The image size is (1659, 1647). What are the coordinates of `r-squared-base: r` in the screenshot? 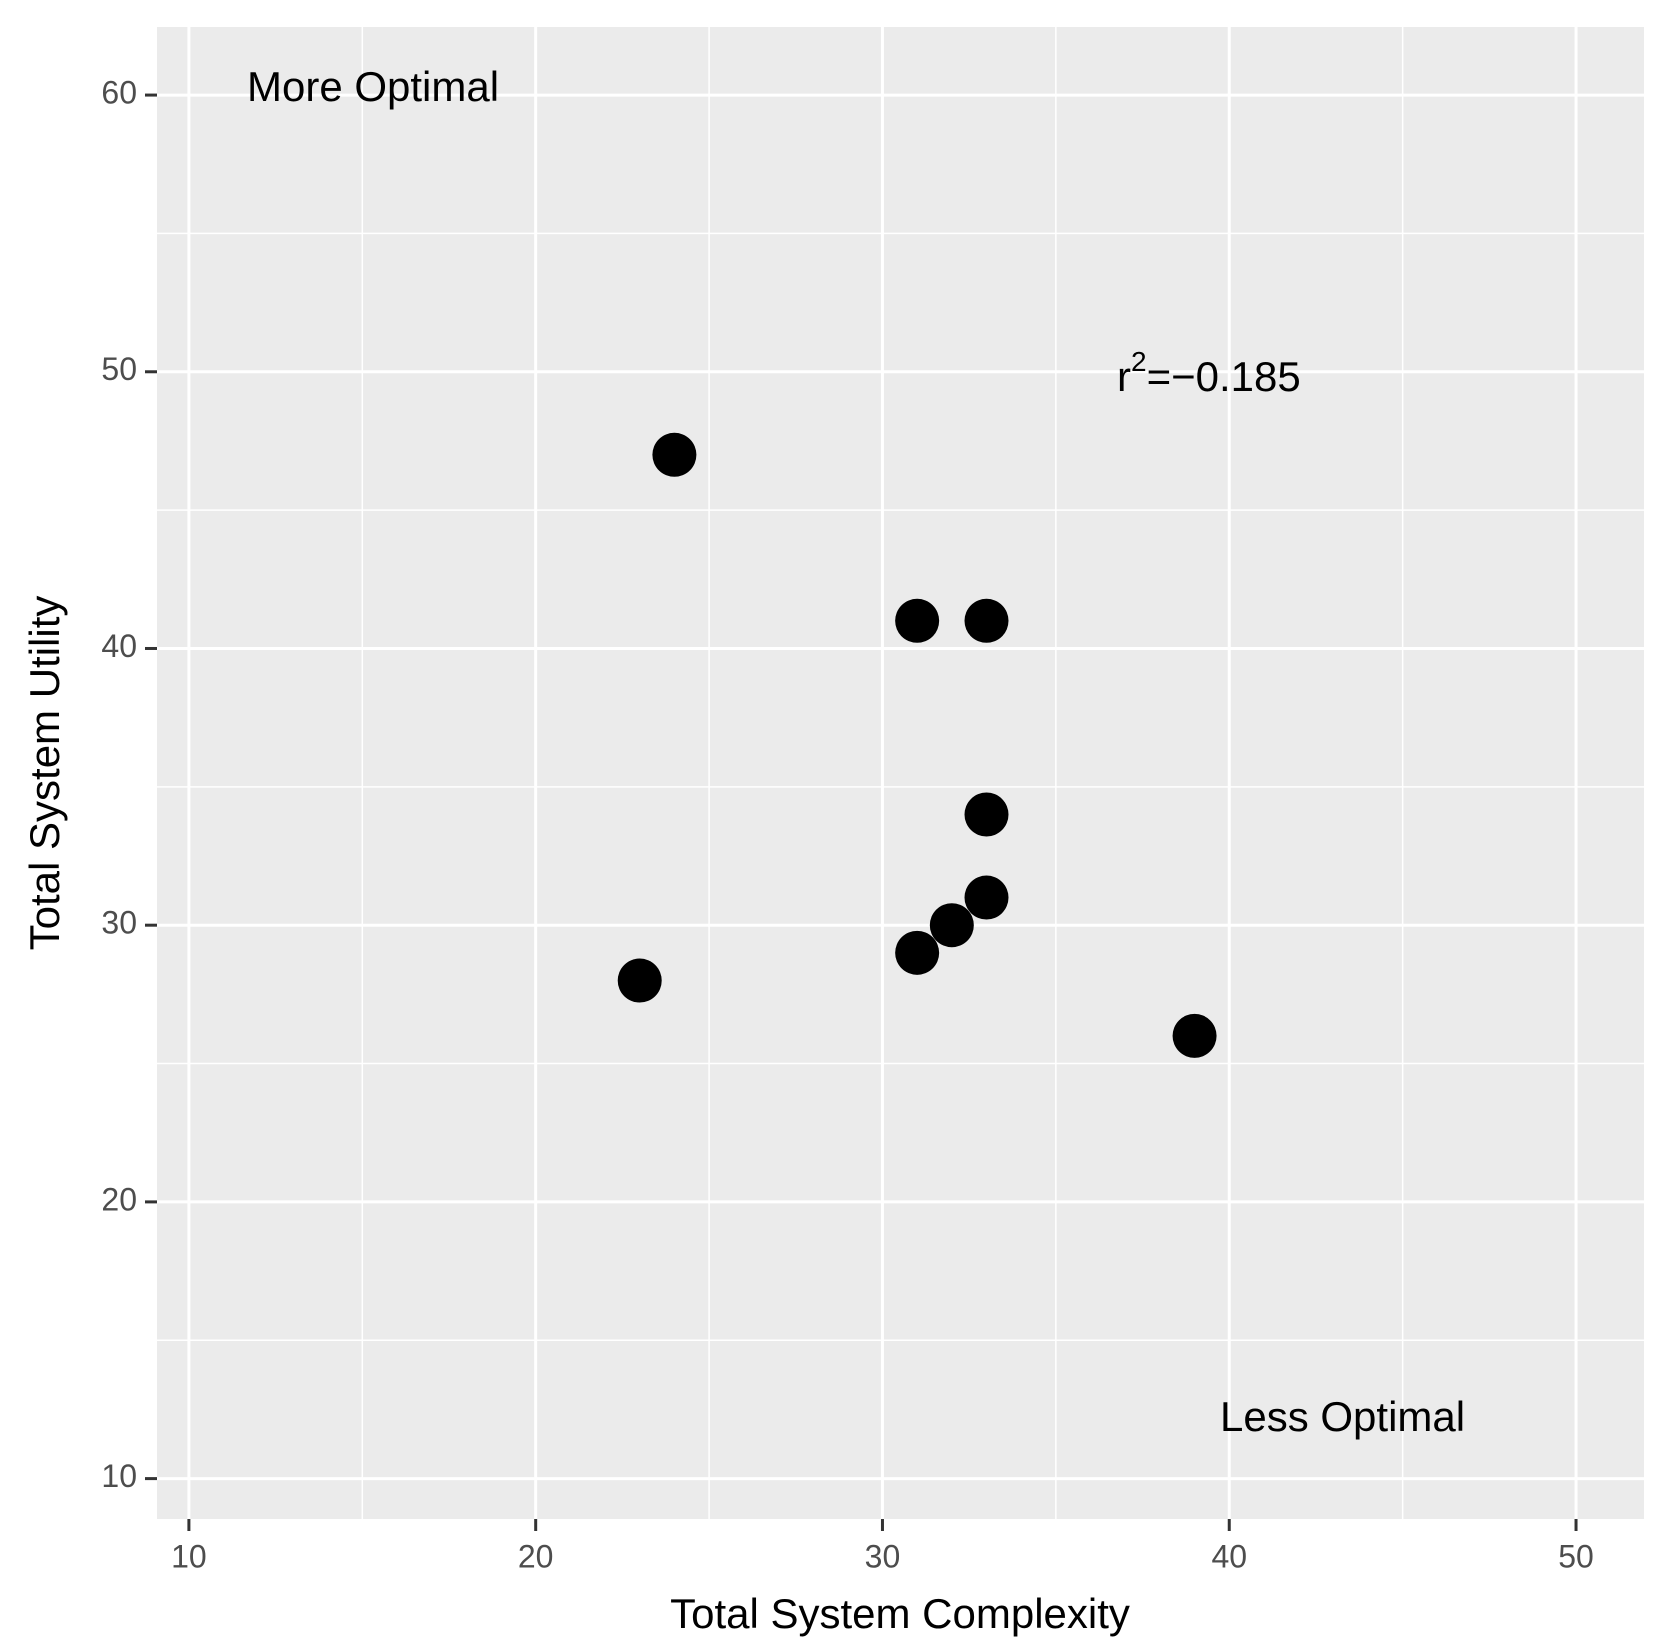 It's located at (1124, 376).